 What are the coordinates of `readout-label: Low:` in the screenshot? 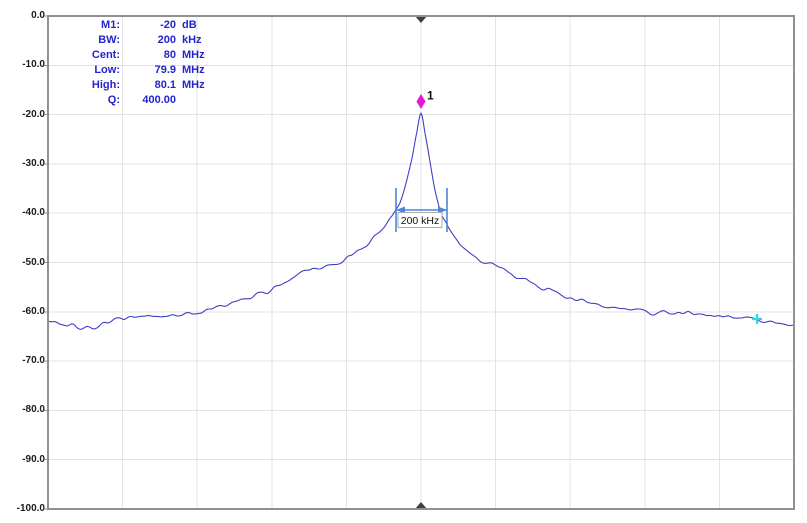 It's located at (107, 69).